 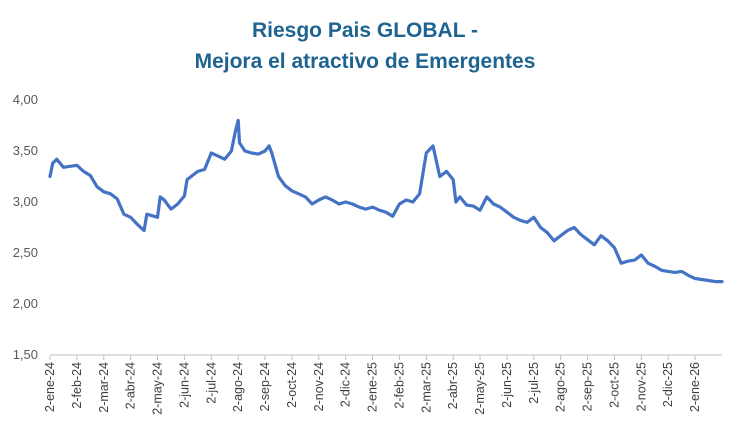 What do you see at coordinates (211, 383) in the screenshot?
I see `x-tick-label: 2-jul-24` at bounding box center [211, 383].